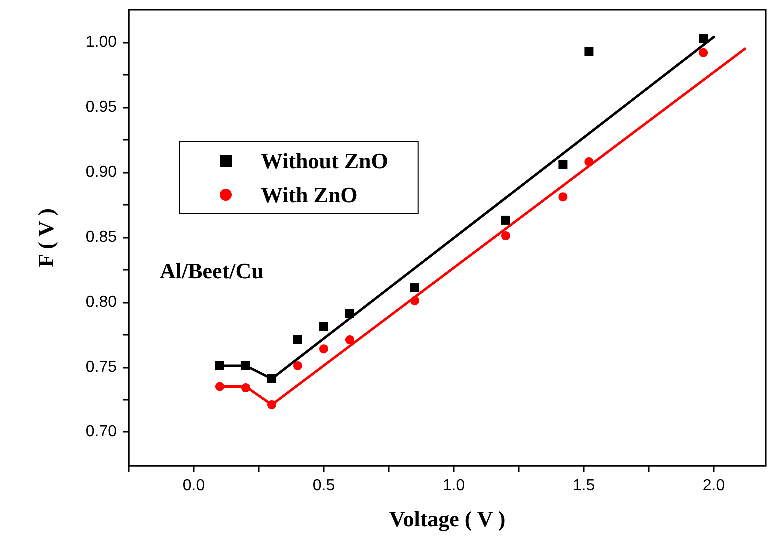 Image resolution: width=768 pixels, height=544 pixels. What do you see at coordinates (714, 486) in the screenshot?
I see `x-tick-label: 2.0` at bounding box center [714, 486].